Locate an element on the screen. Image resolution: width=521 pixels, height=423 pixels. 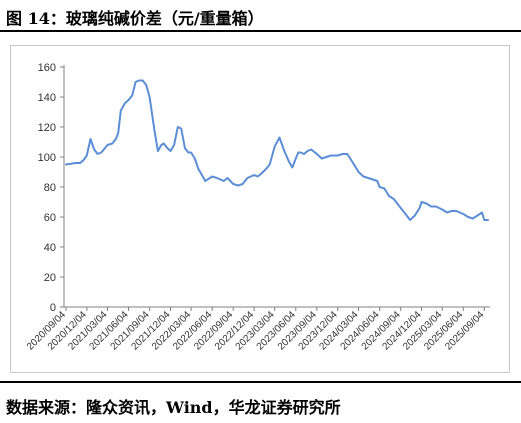
y-tick-label: 100 is located at coordinates (47, 158).